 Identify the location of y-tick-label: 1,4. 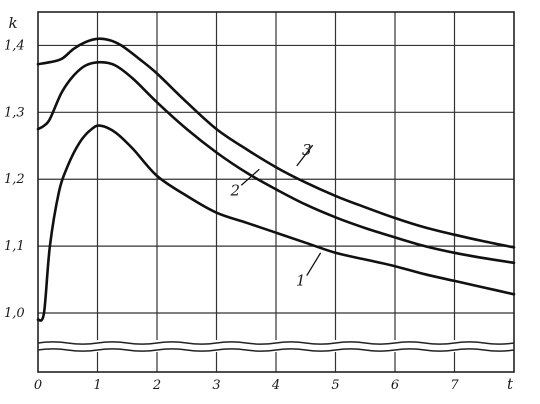
(14, 45).